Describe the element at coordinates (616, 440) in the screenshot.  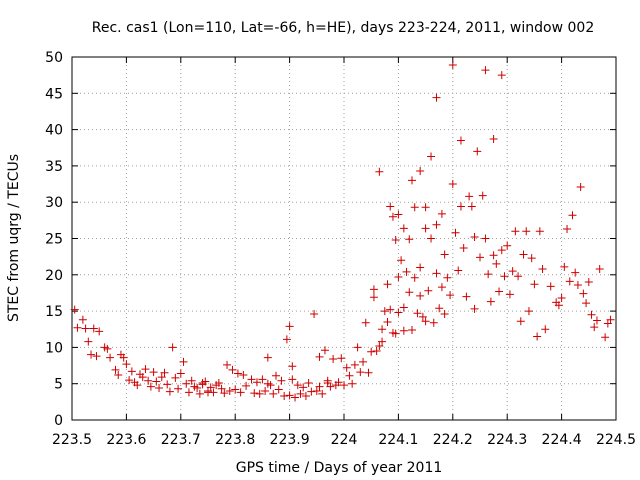
I see `x-tick-label: 224.5` at that location.